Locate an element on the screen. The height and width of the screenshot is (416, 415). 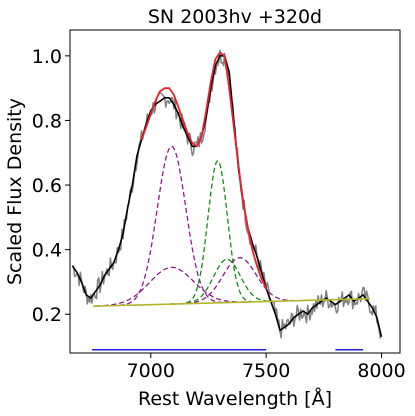
y-tick-label-0.4: 0.4 is located at coordinates (47, 251).